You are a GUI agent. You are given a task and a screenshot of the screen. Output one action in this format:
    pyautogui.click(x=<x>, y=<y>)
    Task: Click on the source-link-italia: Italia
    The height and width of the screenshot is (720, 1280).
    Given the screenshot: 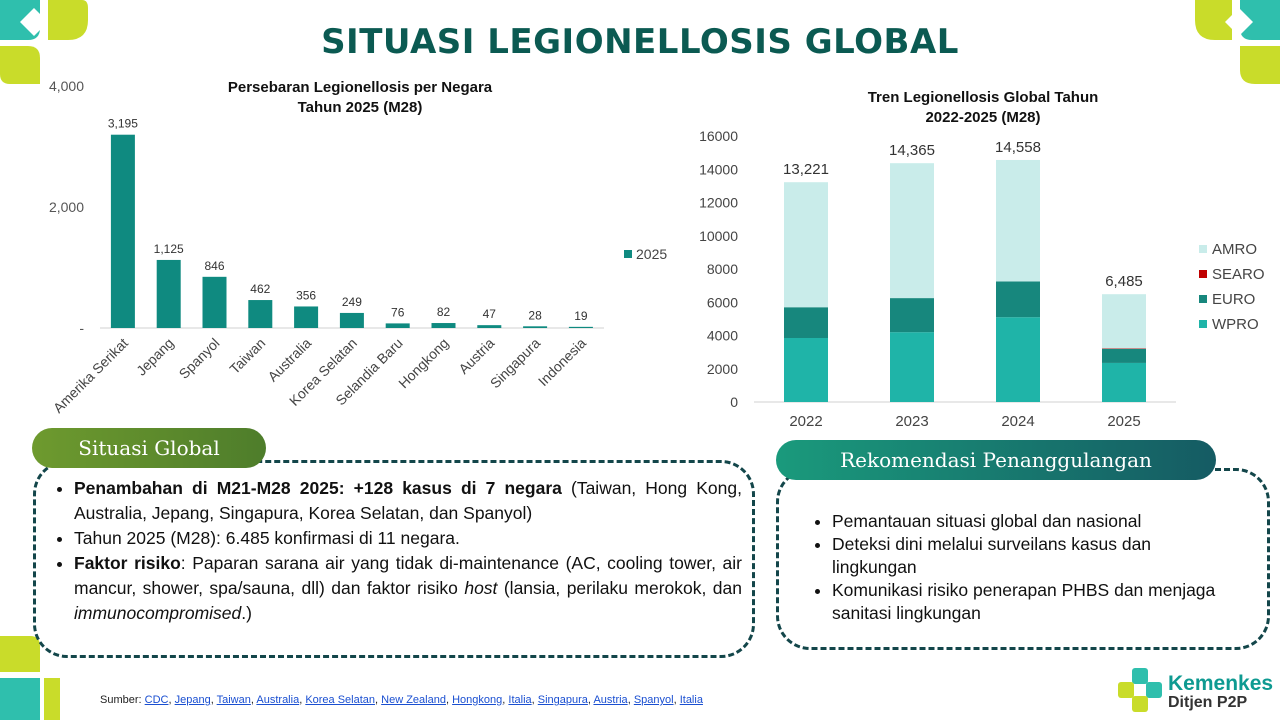 What is the action you would take?
    pyautogui.click(x=520, y=700)
    